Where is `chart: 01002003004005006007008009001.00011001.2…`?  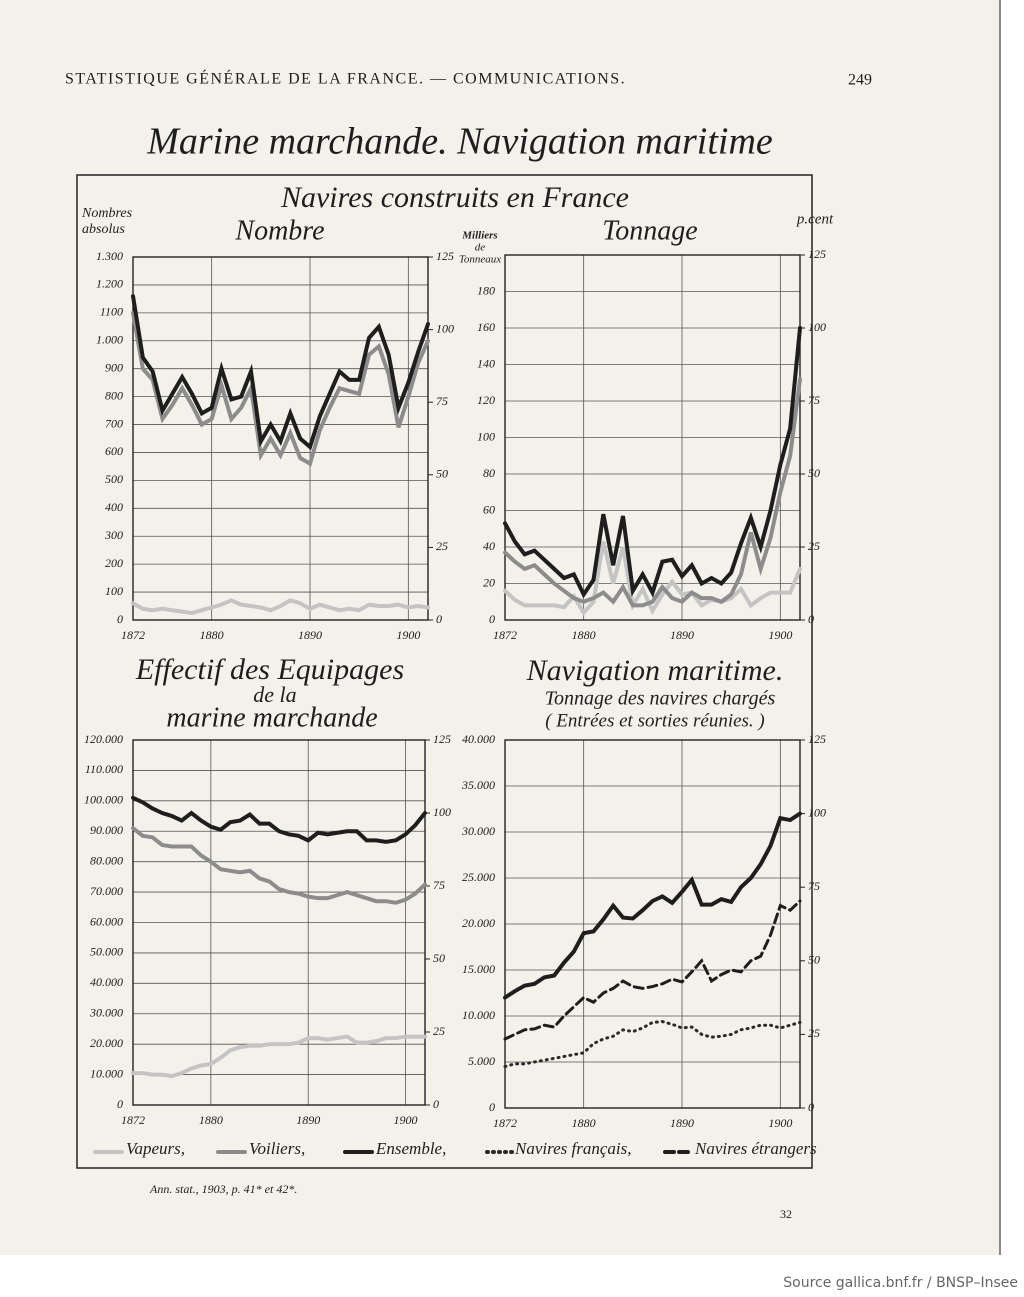
chart: 01002003004005006007008009001.00011001.2… is located at coordinates (275, 445).